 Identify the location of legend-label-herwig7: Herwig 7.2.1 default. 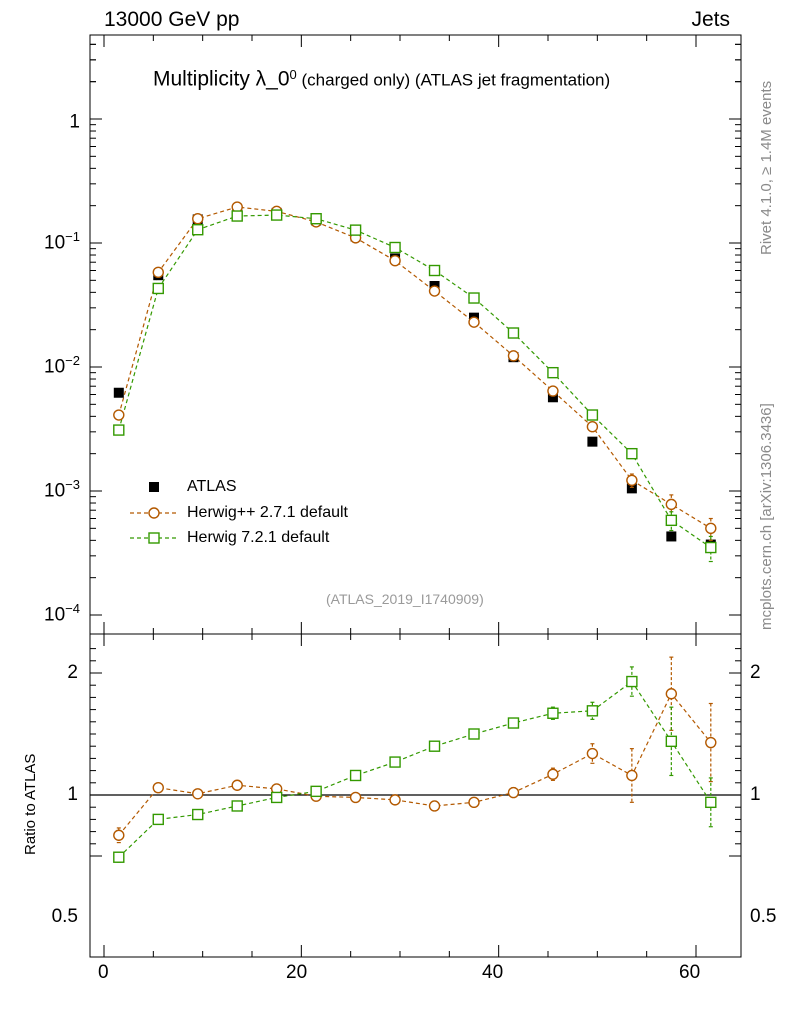
(258, 537).